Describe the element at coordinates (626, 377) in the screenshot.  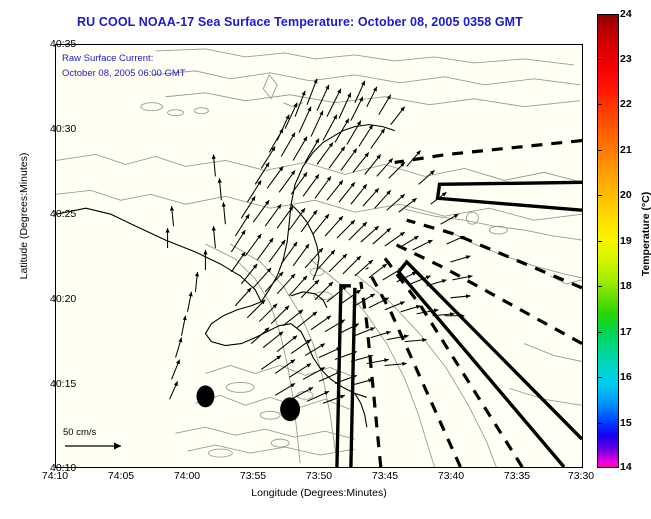
I see `colorbar-tick-16: 16` at that location.